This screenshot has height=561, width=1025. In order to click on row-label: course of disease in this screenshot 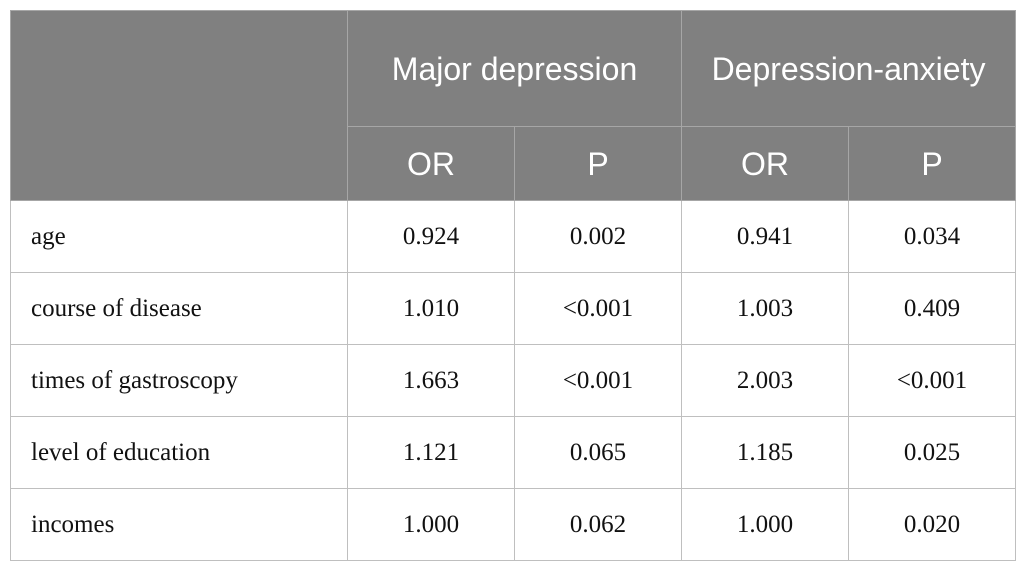, I will do `click(179, 308)`.